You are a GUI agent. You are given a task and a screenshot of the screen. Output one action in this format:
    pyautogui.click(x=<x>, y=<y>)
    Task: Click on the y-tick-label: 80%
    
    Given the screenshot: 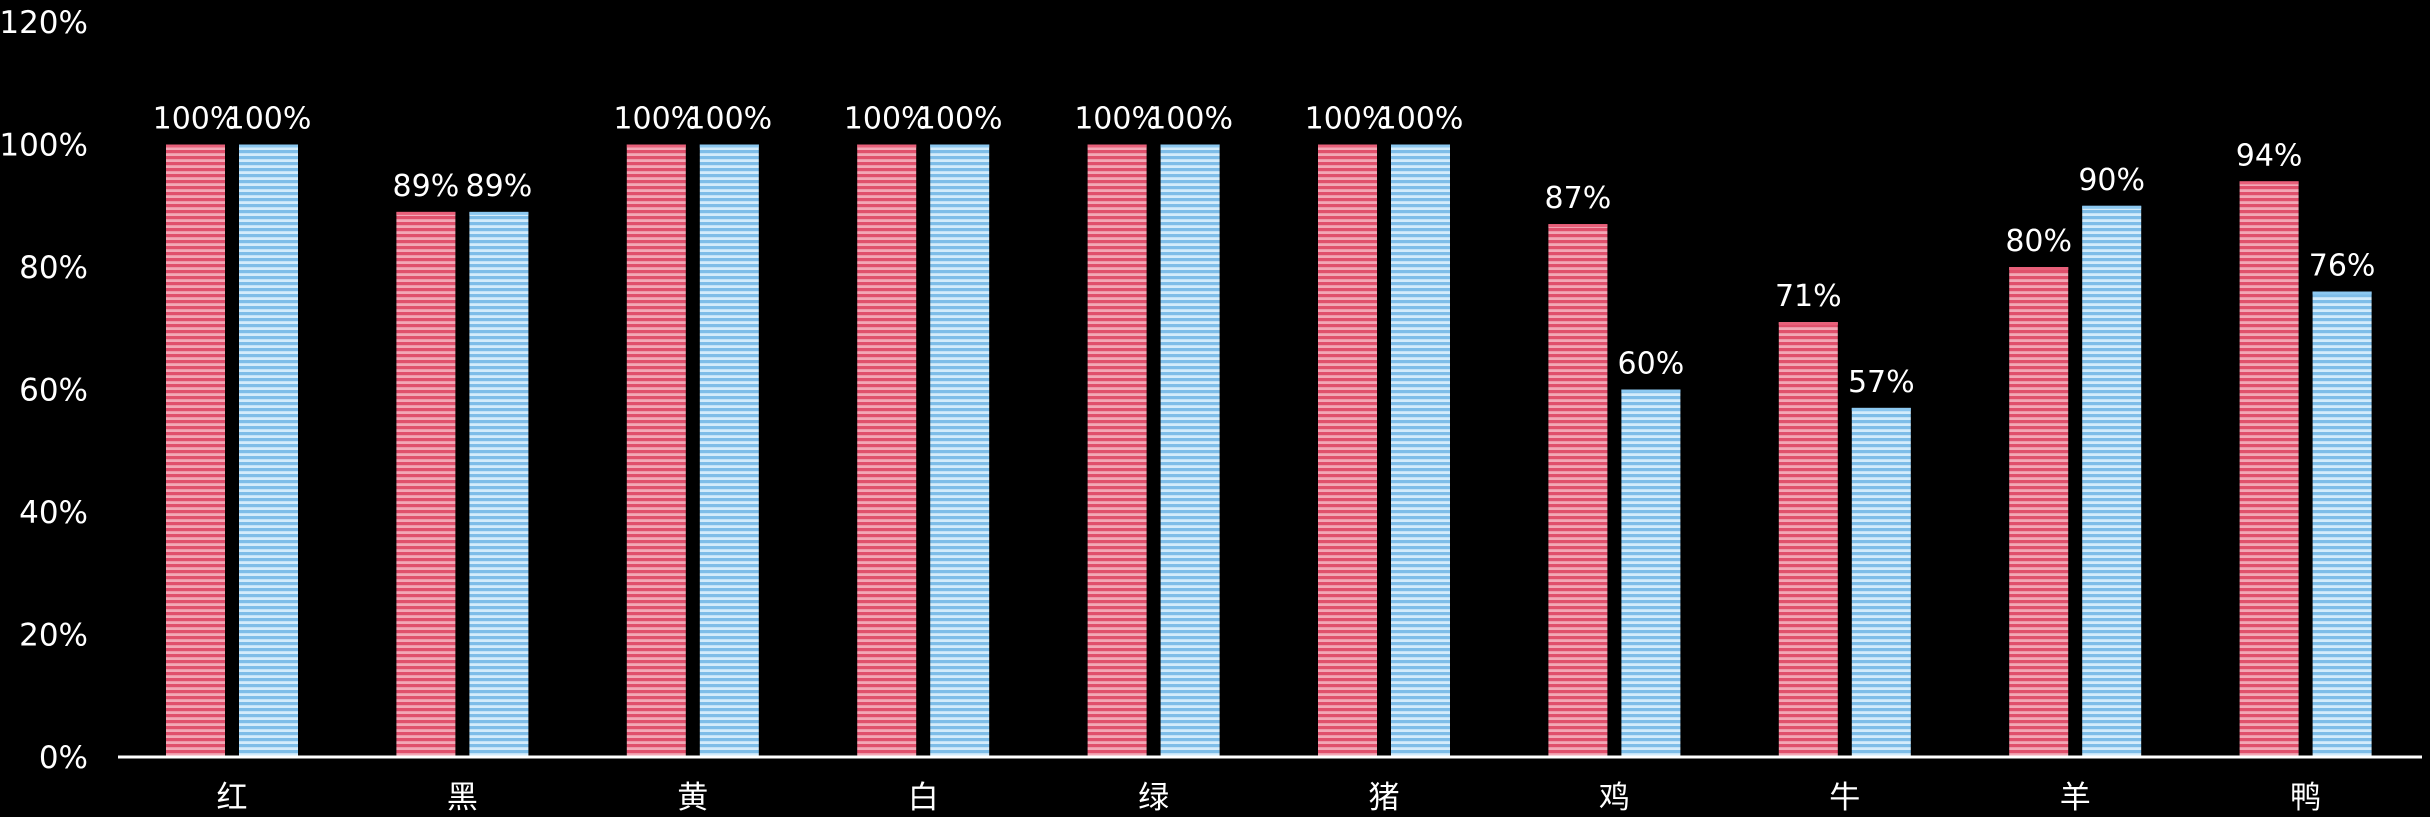 What is the action you would take?
    pyautogui.click(x=53, y=268)
    